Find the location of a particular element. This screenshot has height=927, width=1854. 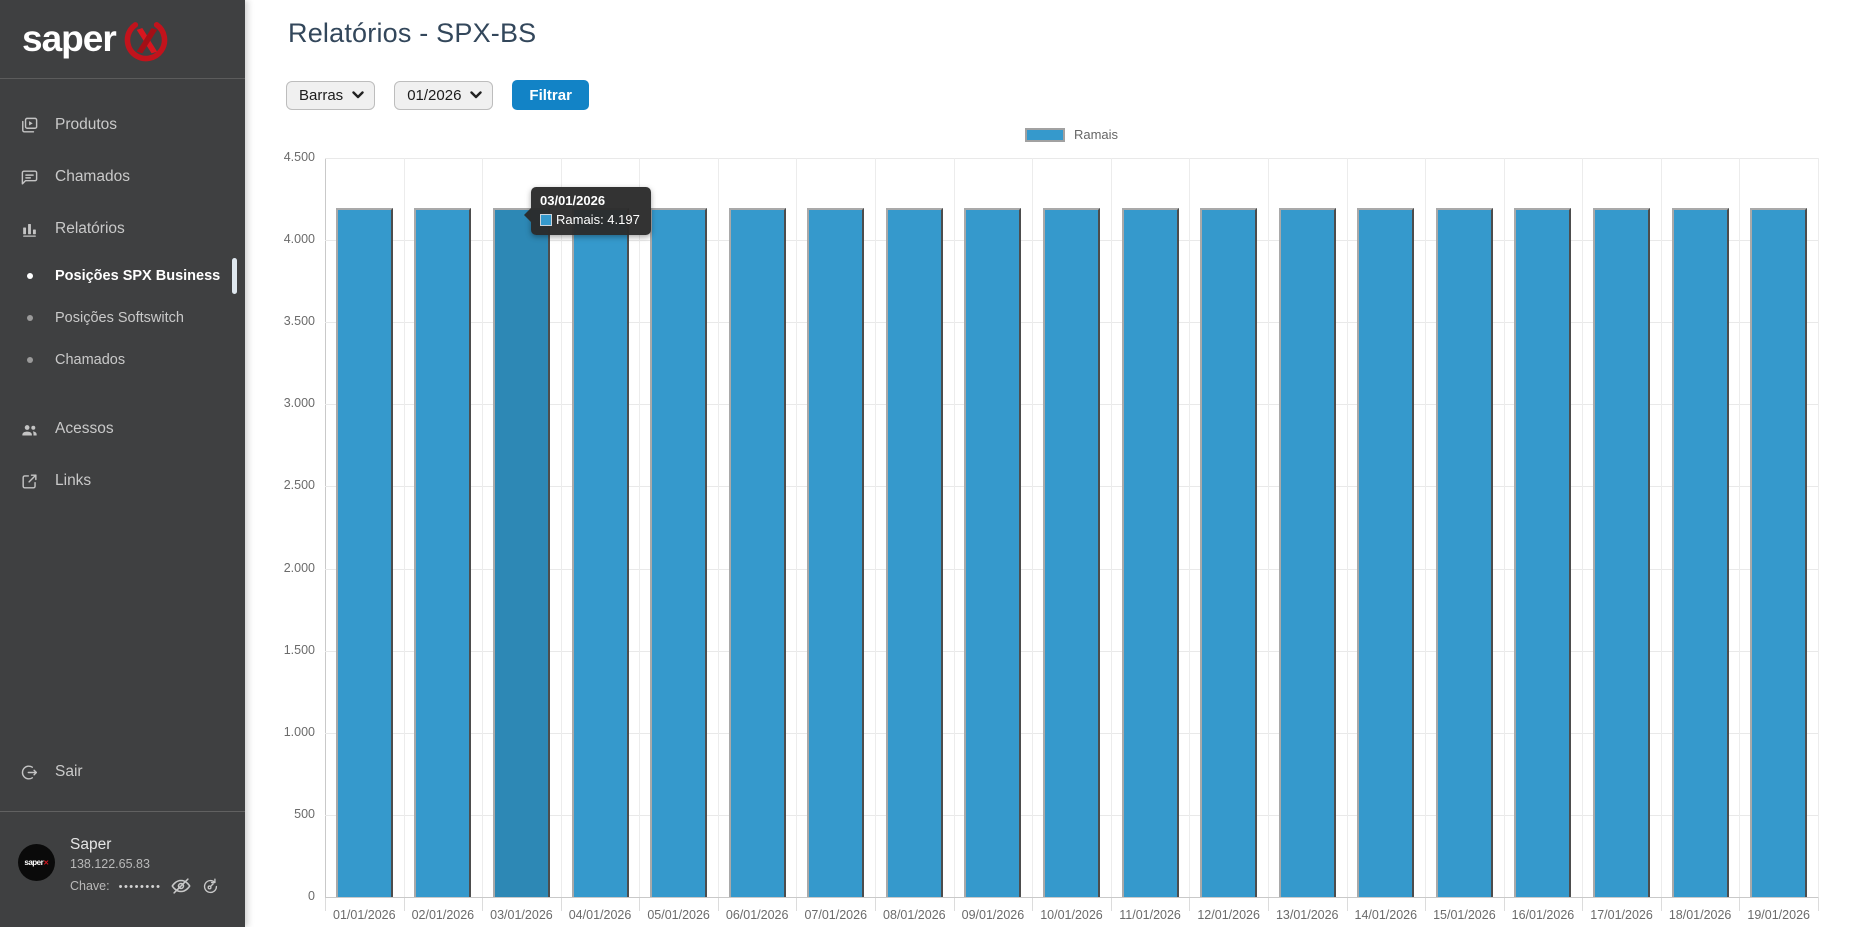

bar-17/01/2026 is located at coordinates (1622, 552).